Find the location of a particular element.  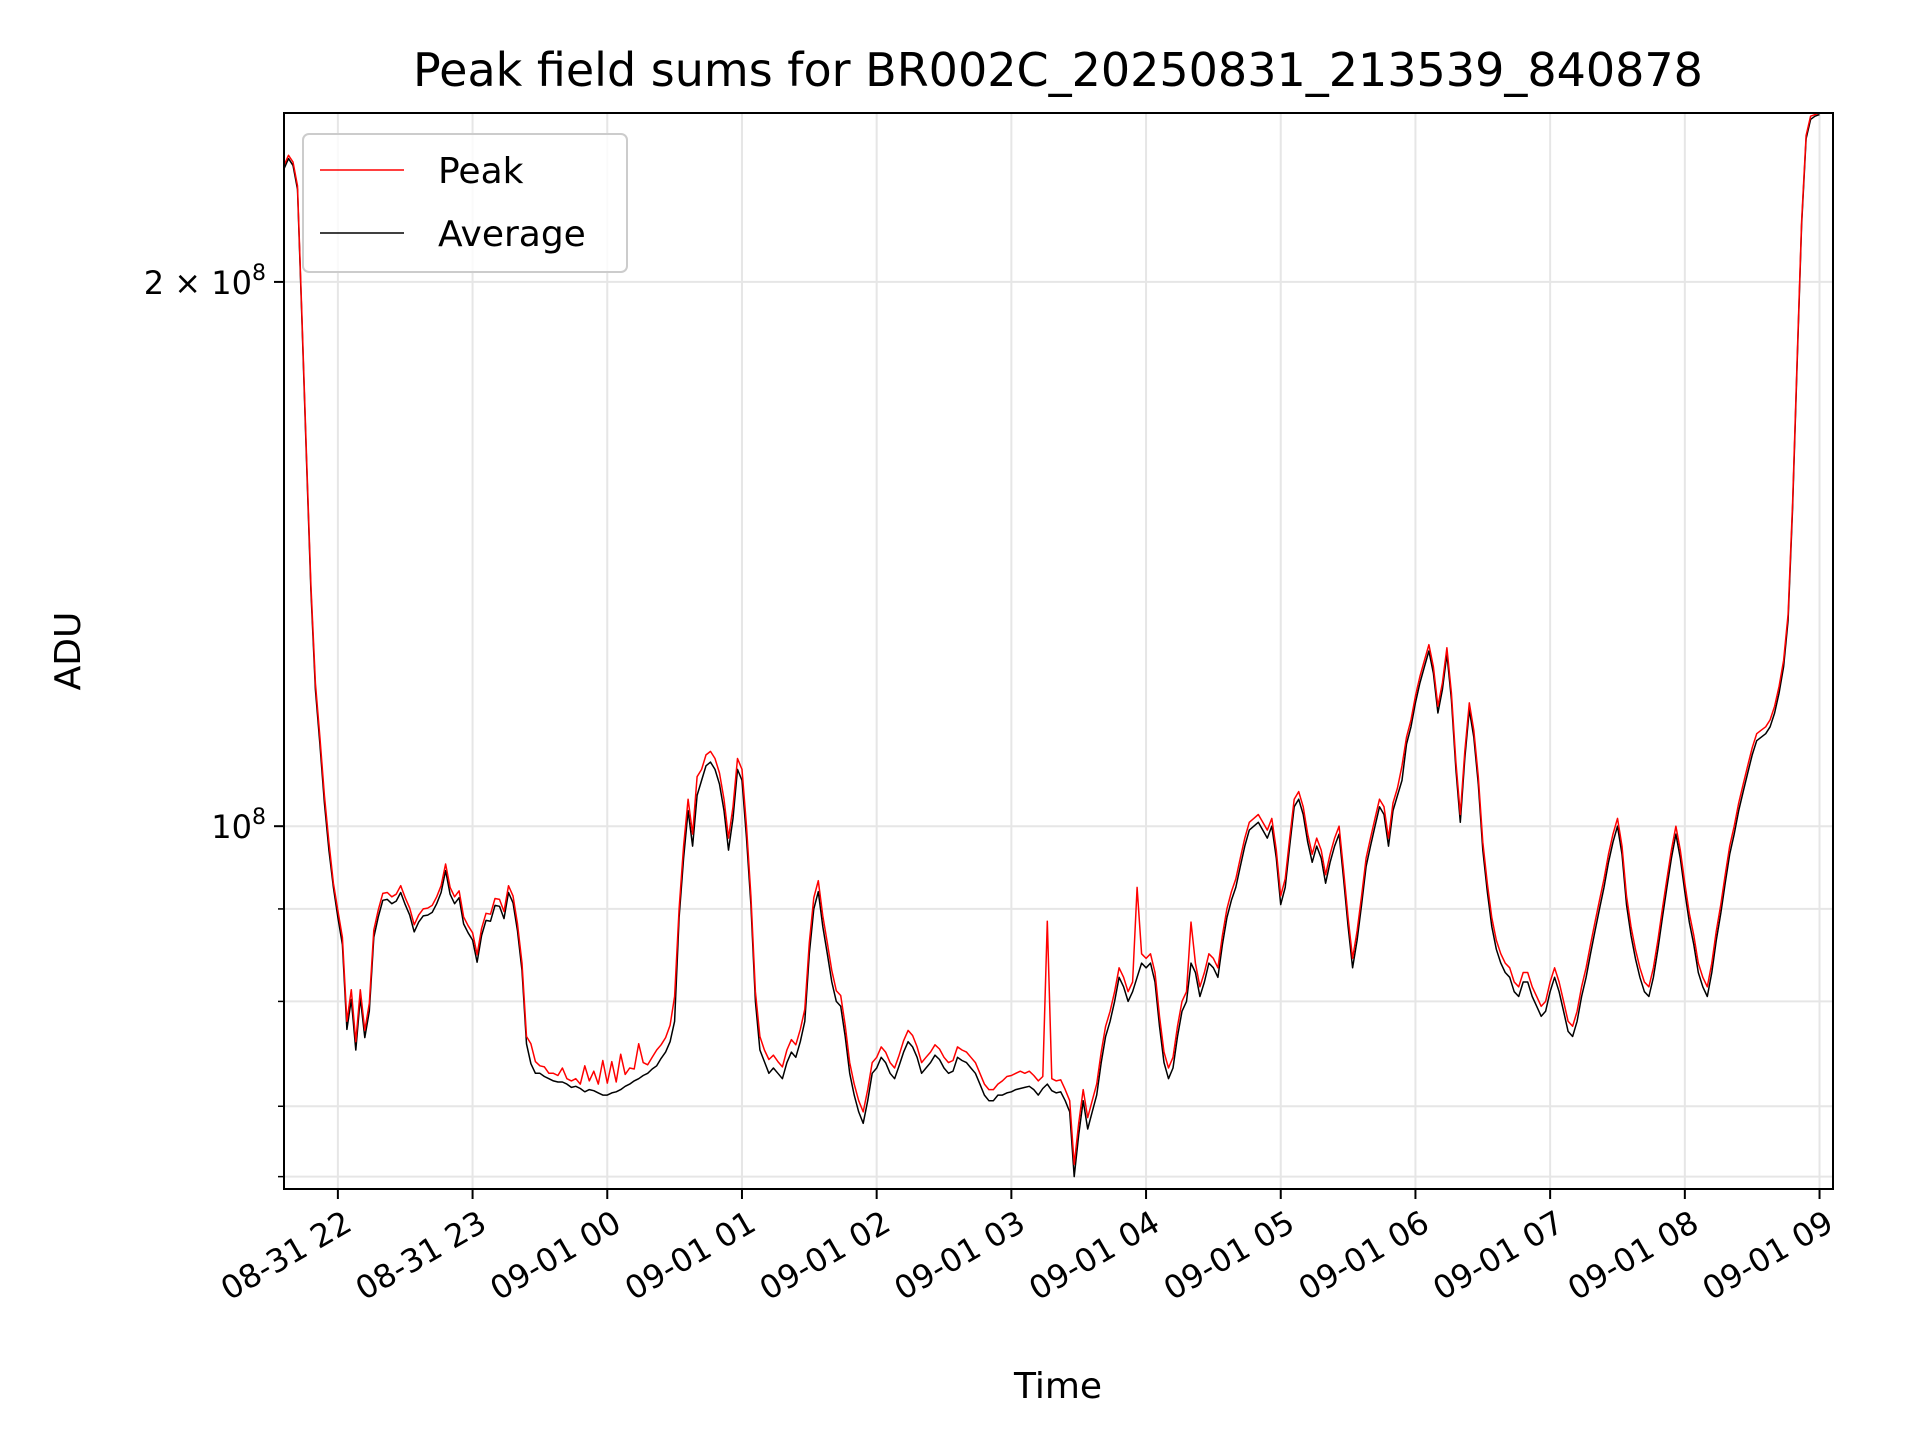

y-tick-label: 2 × 108 is located at coordinates (205, 281).